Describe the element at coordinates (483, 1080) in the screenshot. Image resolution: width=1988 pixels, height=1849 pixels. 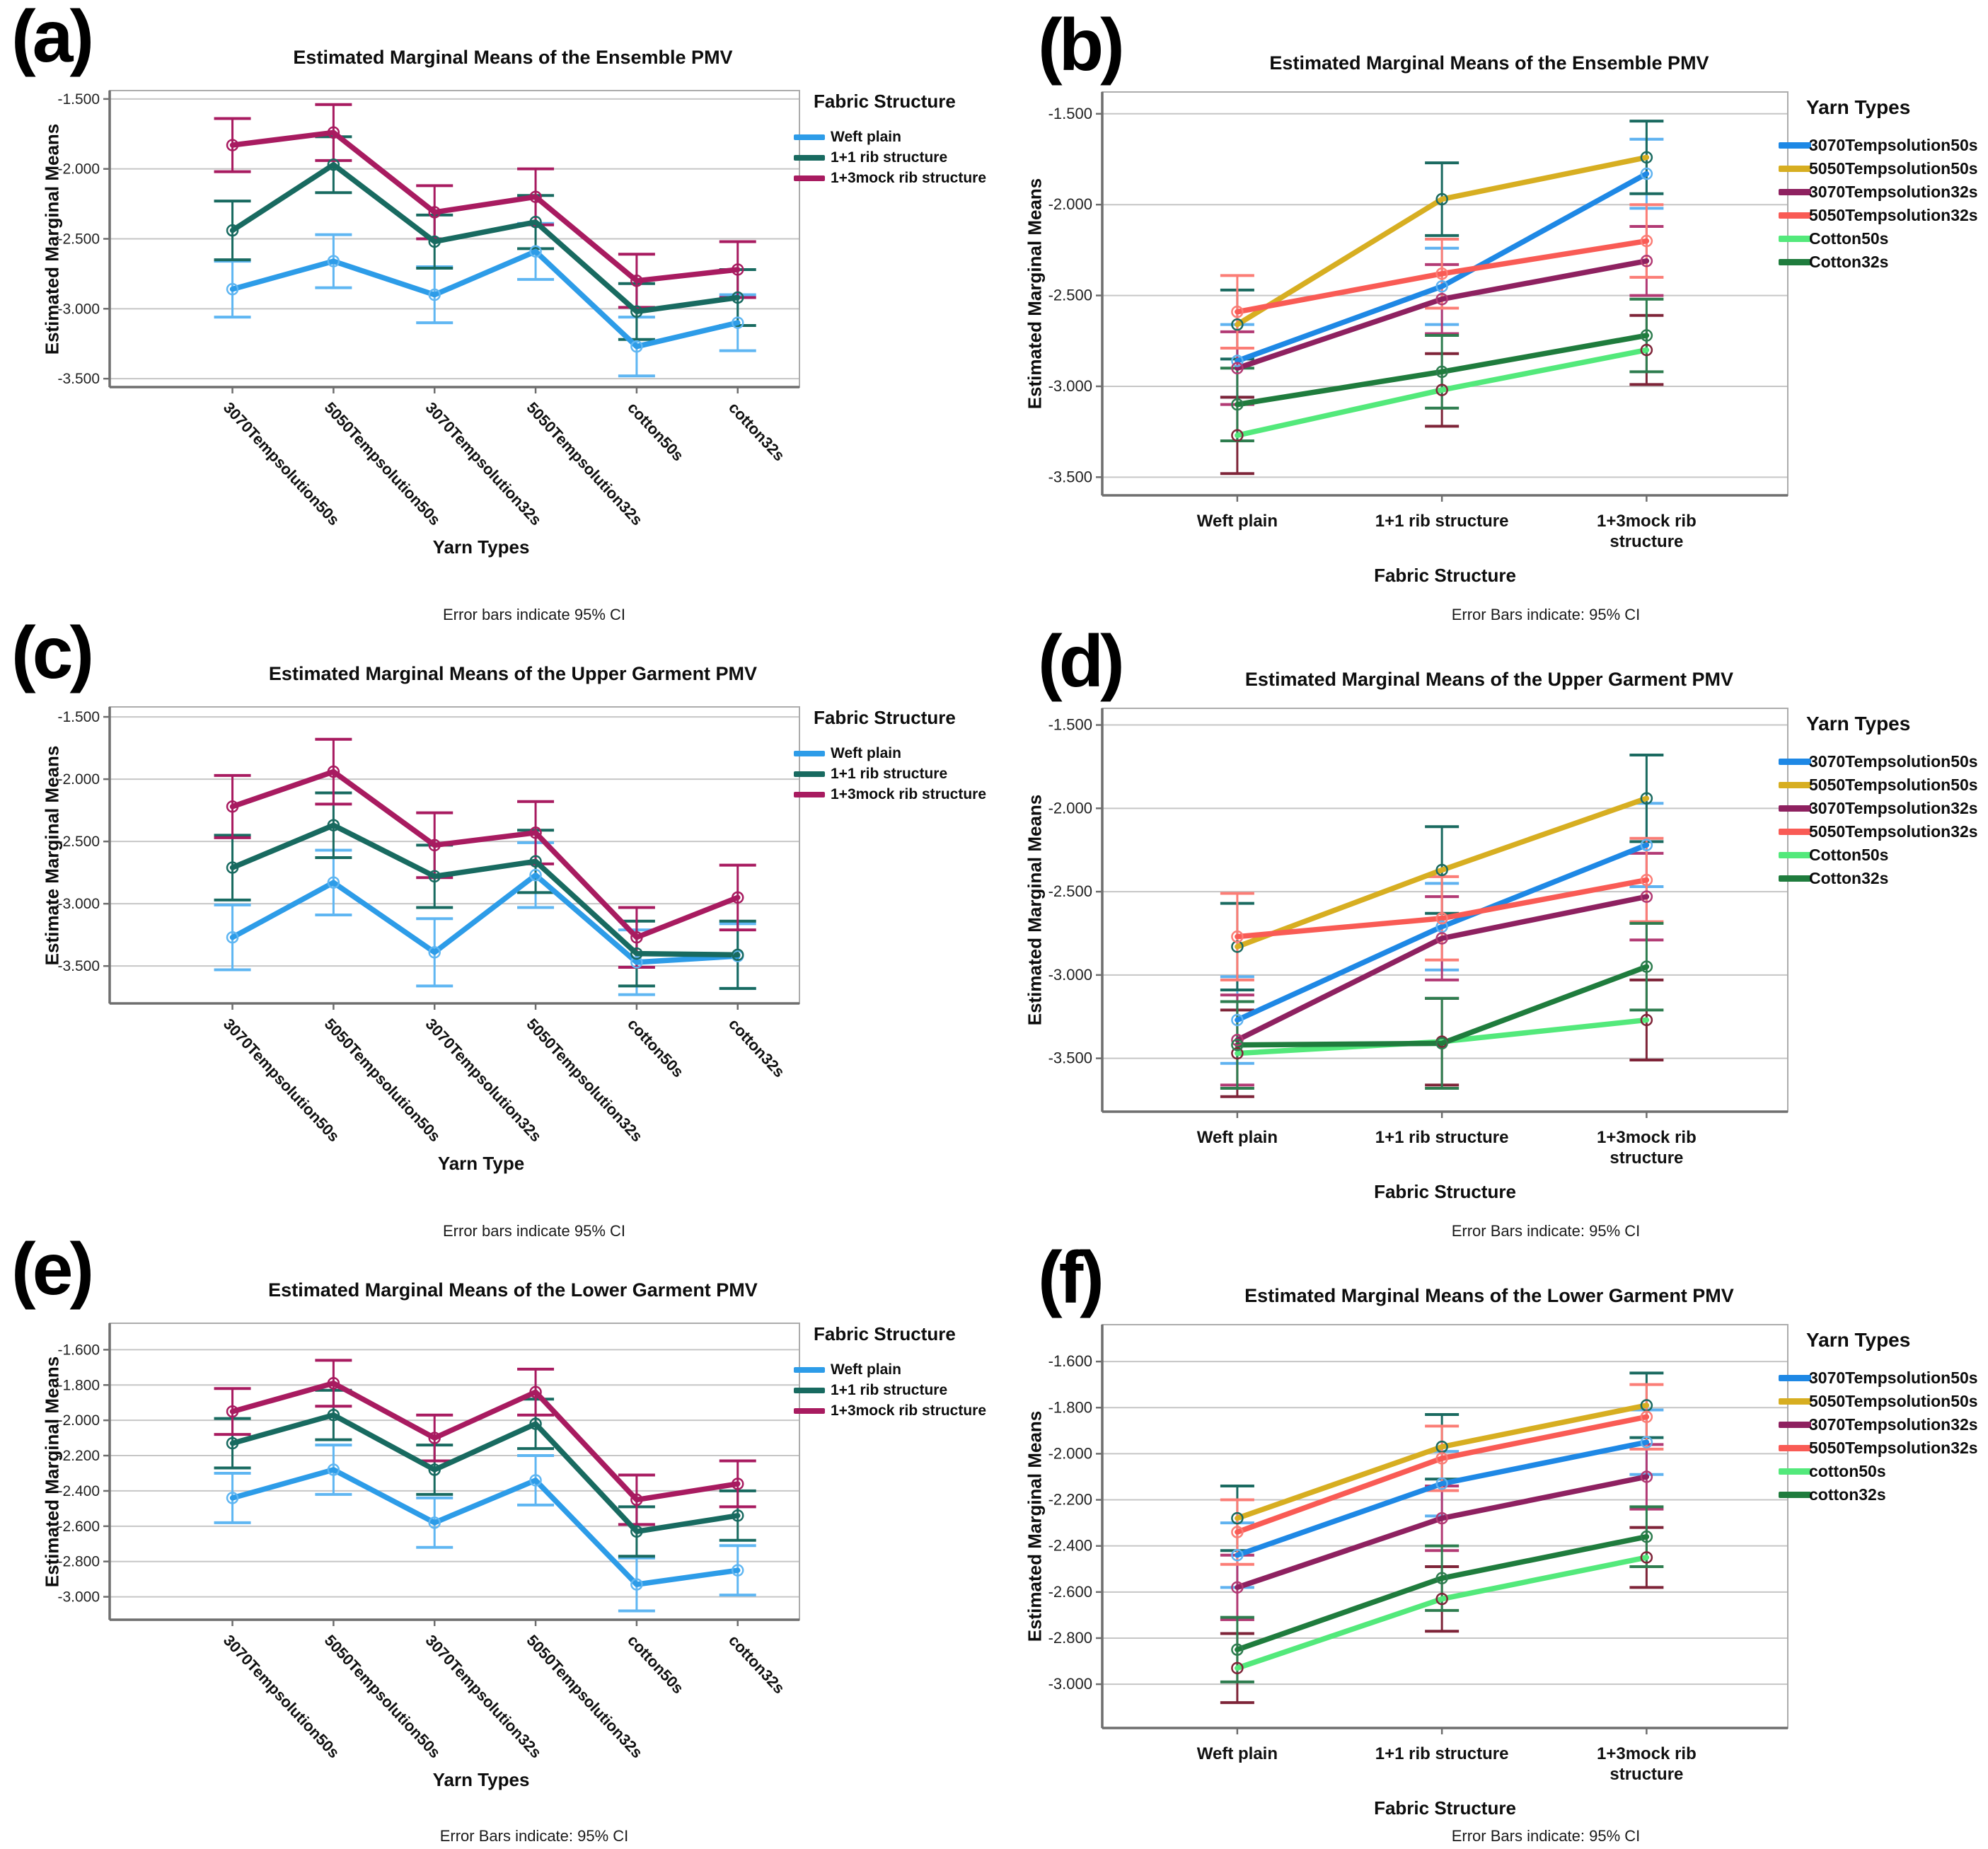
I see `x-tick-label: 3070Tempsolution32s` at that location.